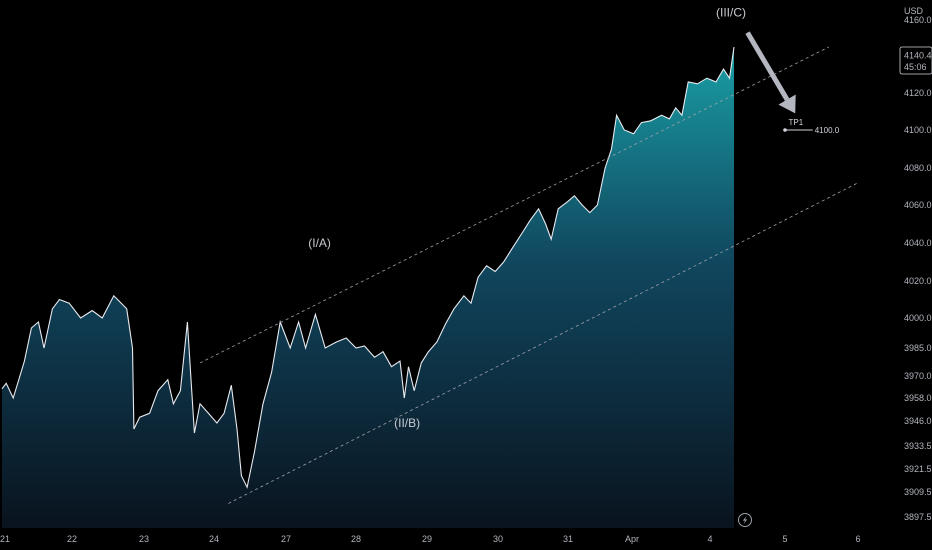  Describe the element at coordinates (918, 93) in the screenshot. I see `y-tick-label: 4120.0` at that location.